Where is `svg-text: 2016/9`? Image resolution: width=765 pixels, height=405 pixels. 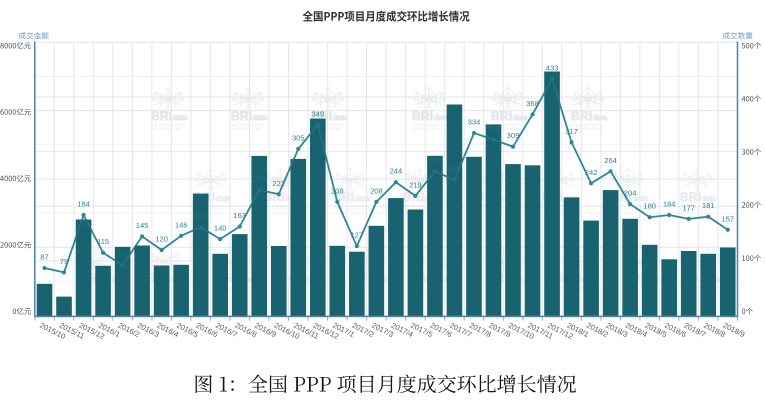 svg-text: 2016/9 is located at coordinates (265, 330).